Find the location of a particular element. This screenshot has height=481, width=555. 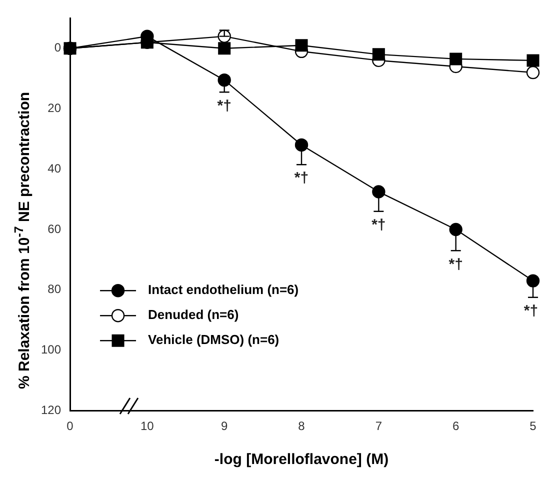

y-tick-label: 120 is located at coordinates (51, 409).